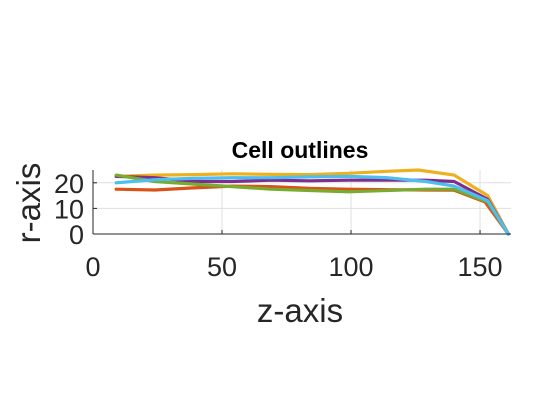 This screenshot has height=420, width=560. I want to click on axes-layer, so click(301, 202).